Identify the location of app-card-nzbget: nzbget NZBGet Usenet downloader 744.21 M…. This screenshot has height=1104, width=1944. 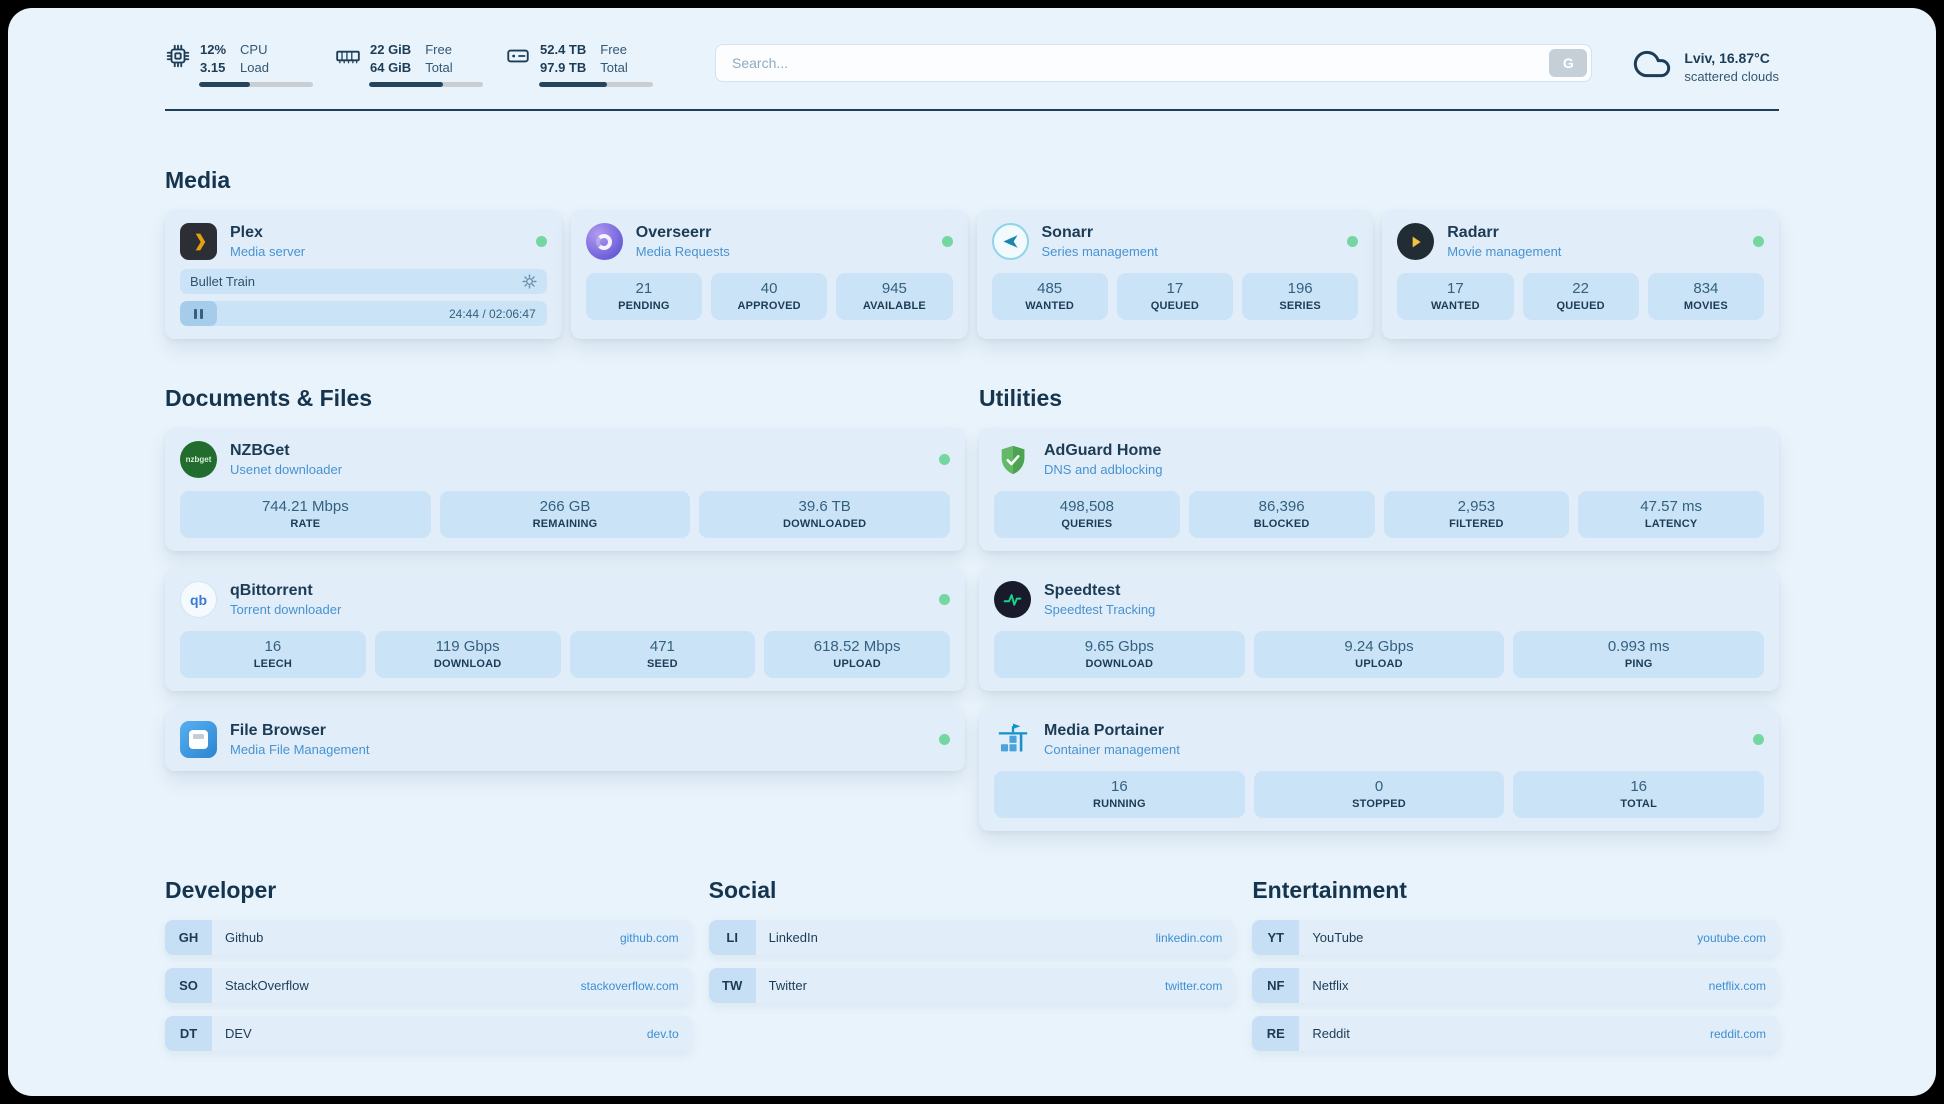
(565, 489).